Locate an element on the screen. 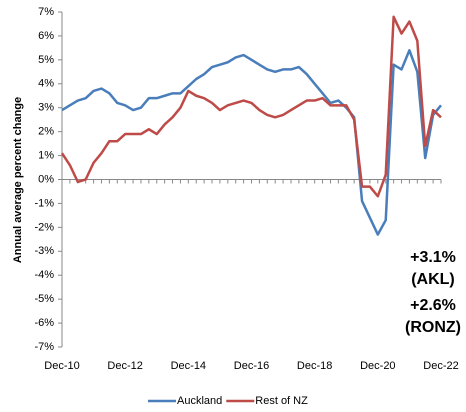 The width and height of the screenshot is (466, 412). y-tick-label: -6% is located at coordinates (44, 323).